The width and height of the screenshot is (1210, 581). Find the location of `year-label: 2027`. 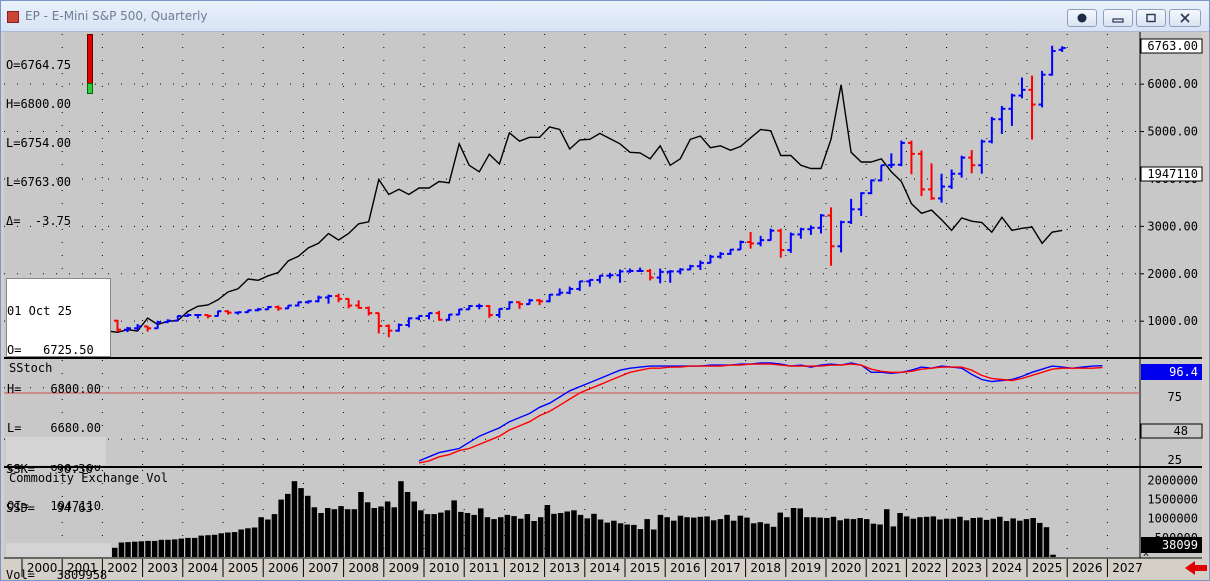

year-label: 2027 is located at coordinates (1127, 568).